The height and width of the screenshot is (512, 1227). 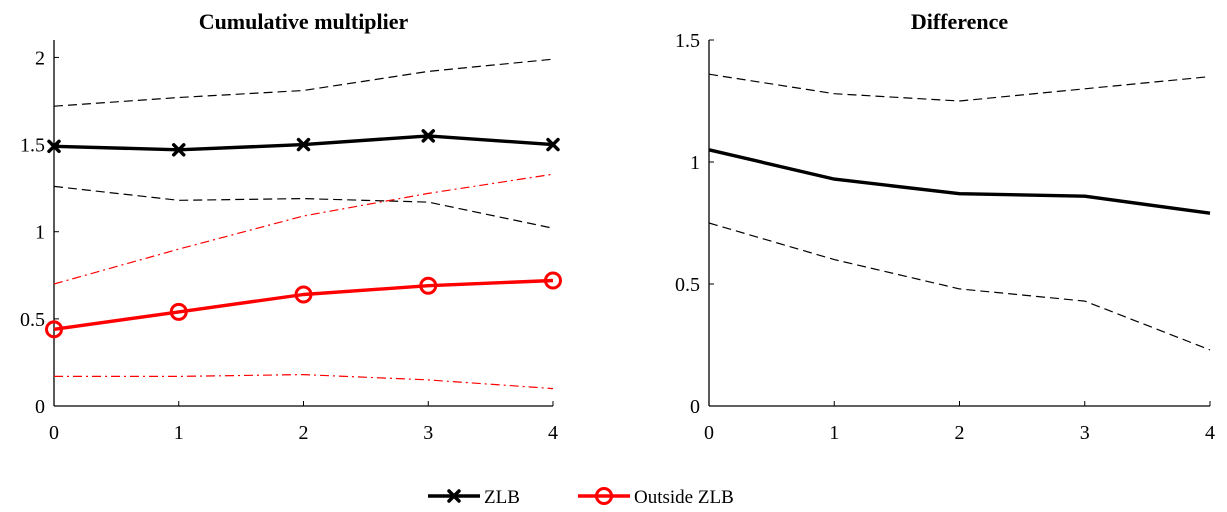 What do you see at coordinates (959, 181) in the screenshot?
I see `difference-line` at bounding box center [959, 181].